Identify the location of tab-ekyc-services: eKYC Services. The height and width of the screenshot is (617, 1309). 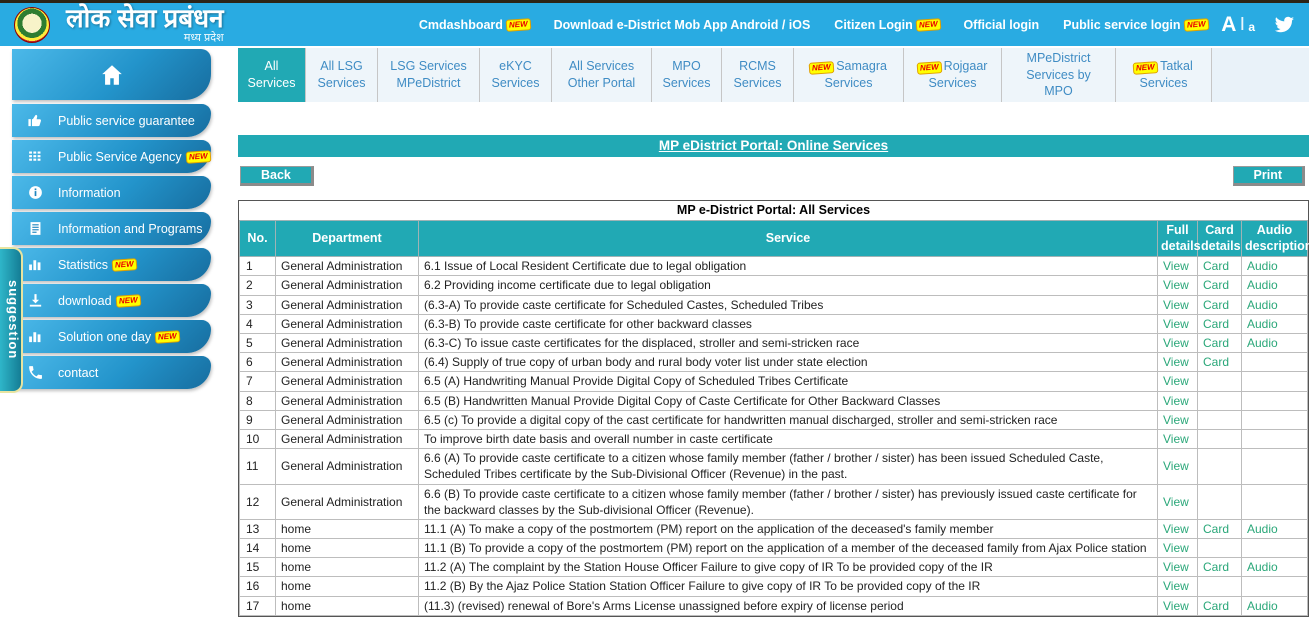
(516, 75).